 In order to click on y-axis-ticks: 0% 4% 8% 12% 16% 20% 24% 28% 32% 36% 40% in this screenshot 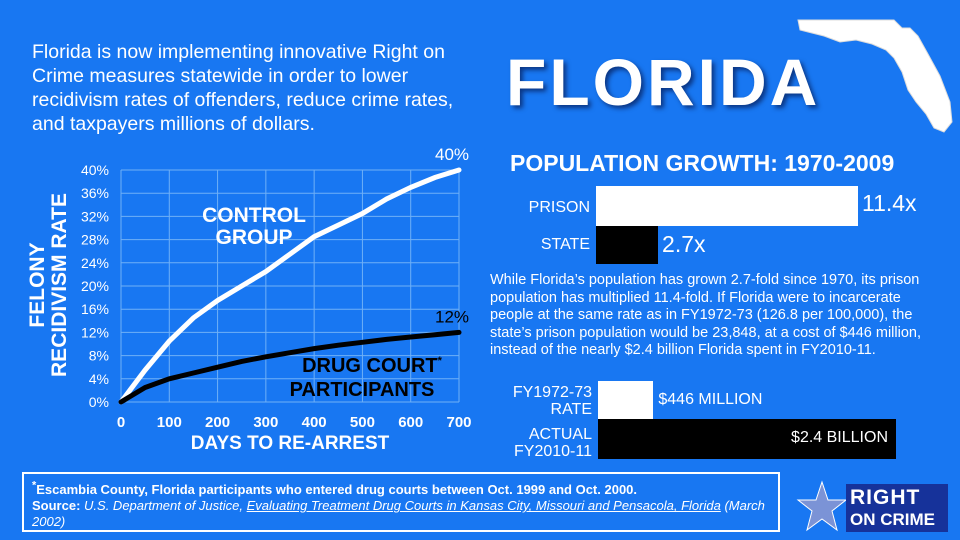, I will do `click(95, 286)`.